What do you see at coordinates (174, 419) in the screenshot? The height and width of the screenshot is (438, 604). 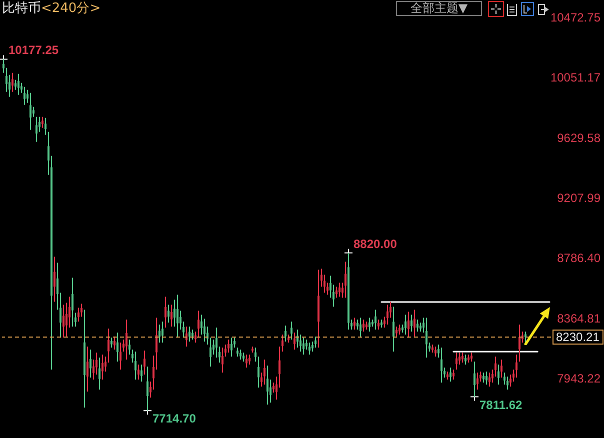 I see `text: 7714.70` at bounding box center [174, 419].